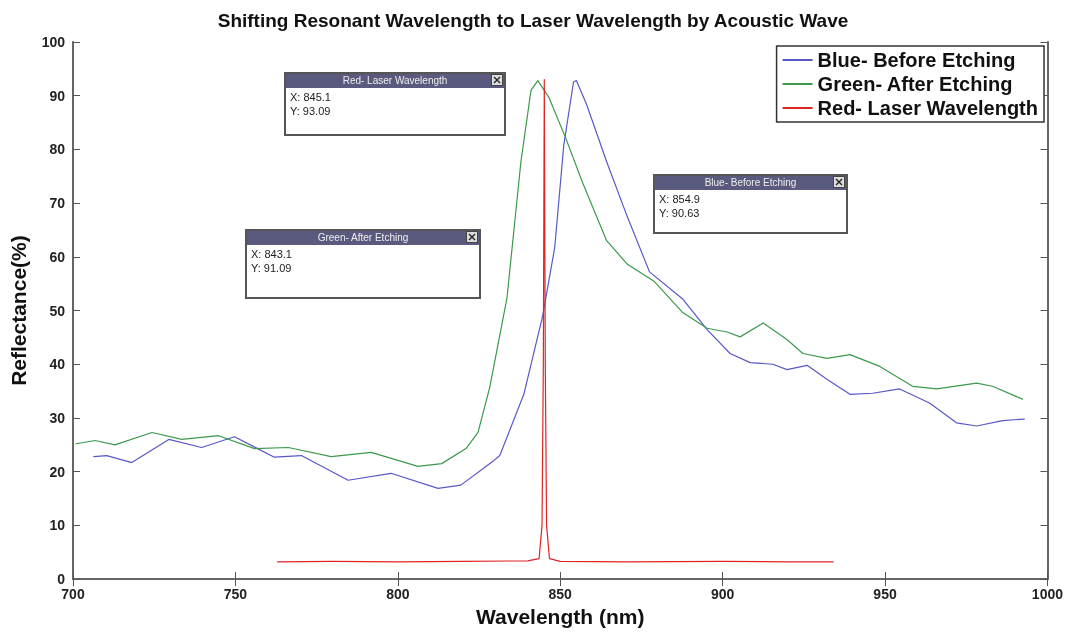 The width and height of the screenshot is (1066, 632). I want to click on y-tick-label: 70, so click(57, 203).